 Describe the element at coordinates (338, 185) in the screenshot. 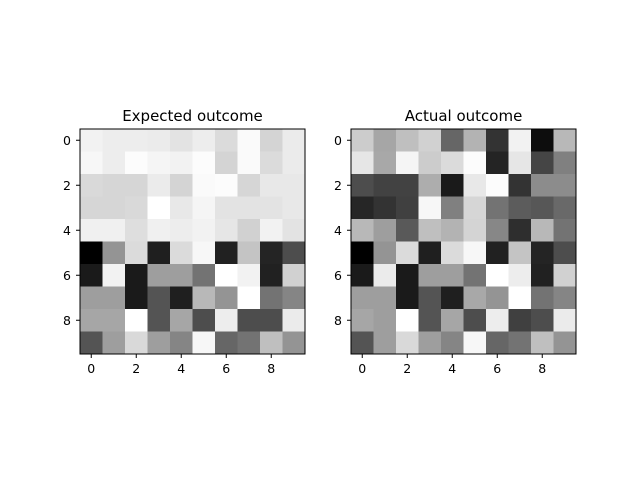

I see `y-tick-label: 2` at that location.